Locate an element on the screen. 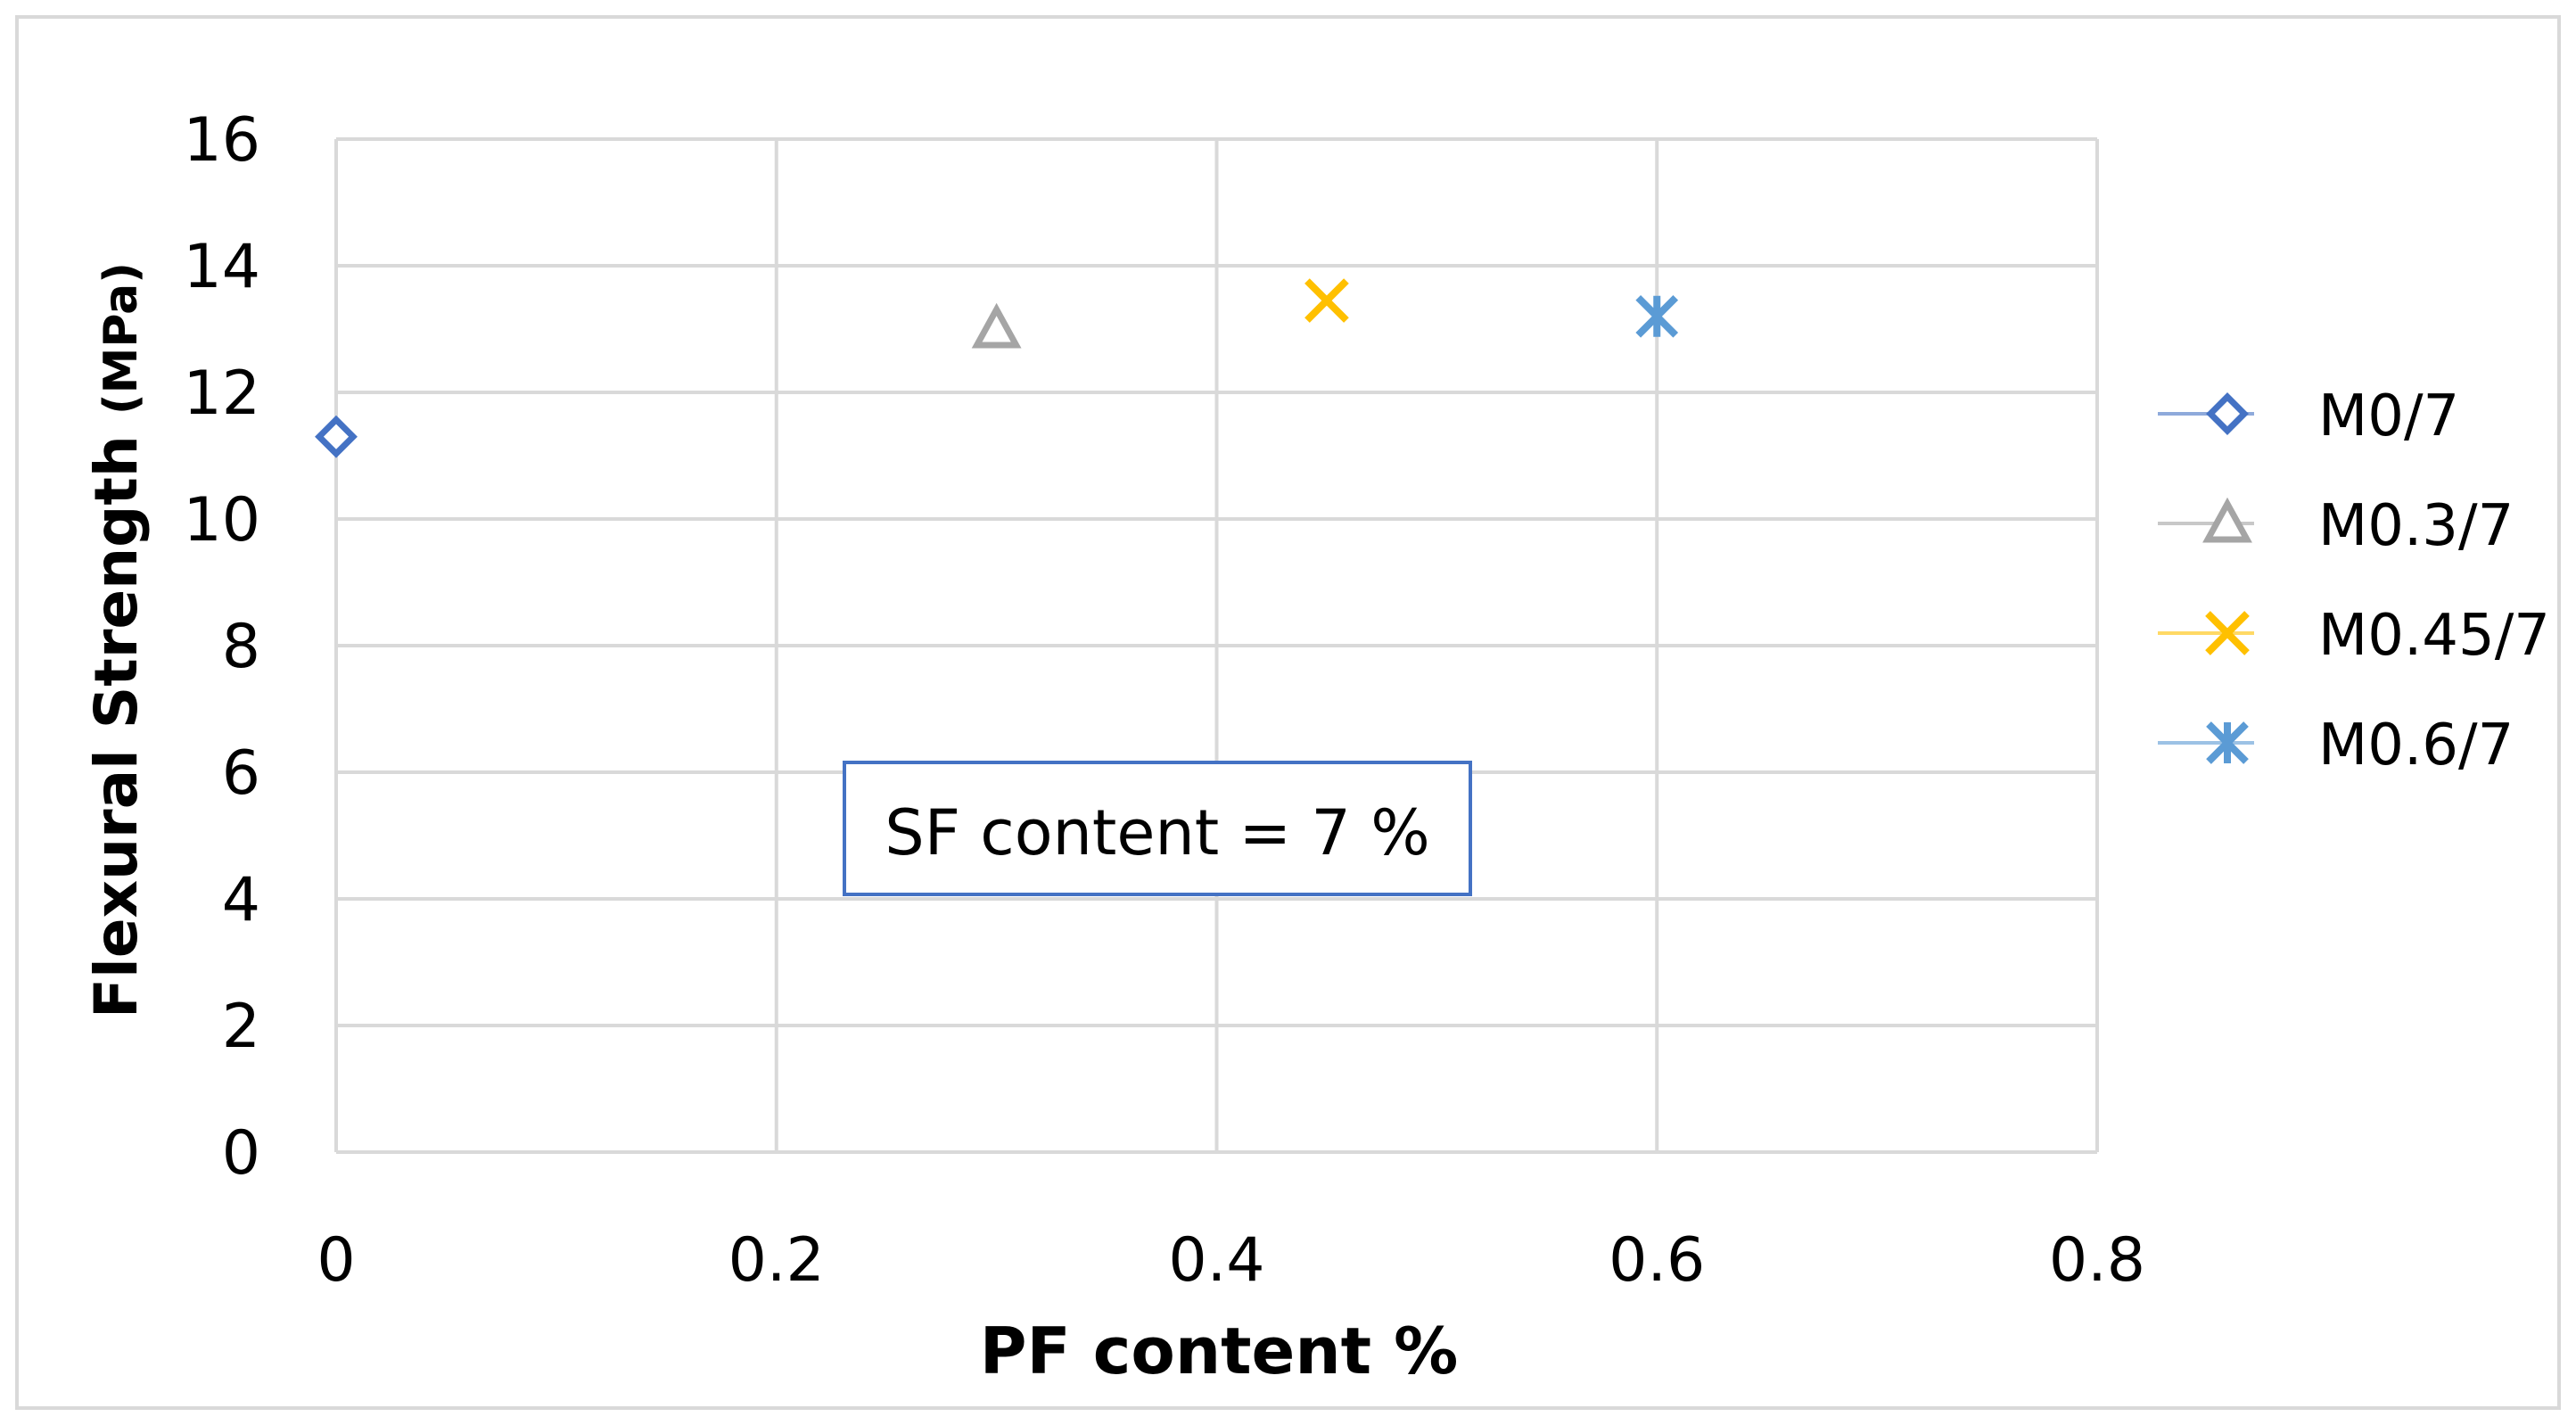 Image resolution: width=2576 pixels, height=1425 pixels. y-axis-title: Flexural Strength (MPa) is located at coordinates (116, 640).